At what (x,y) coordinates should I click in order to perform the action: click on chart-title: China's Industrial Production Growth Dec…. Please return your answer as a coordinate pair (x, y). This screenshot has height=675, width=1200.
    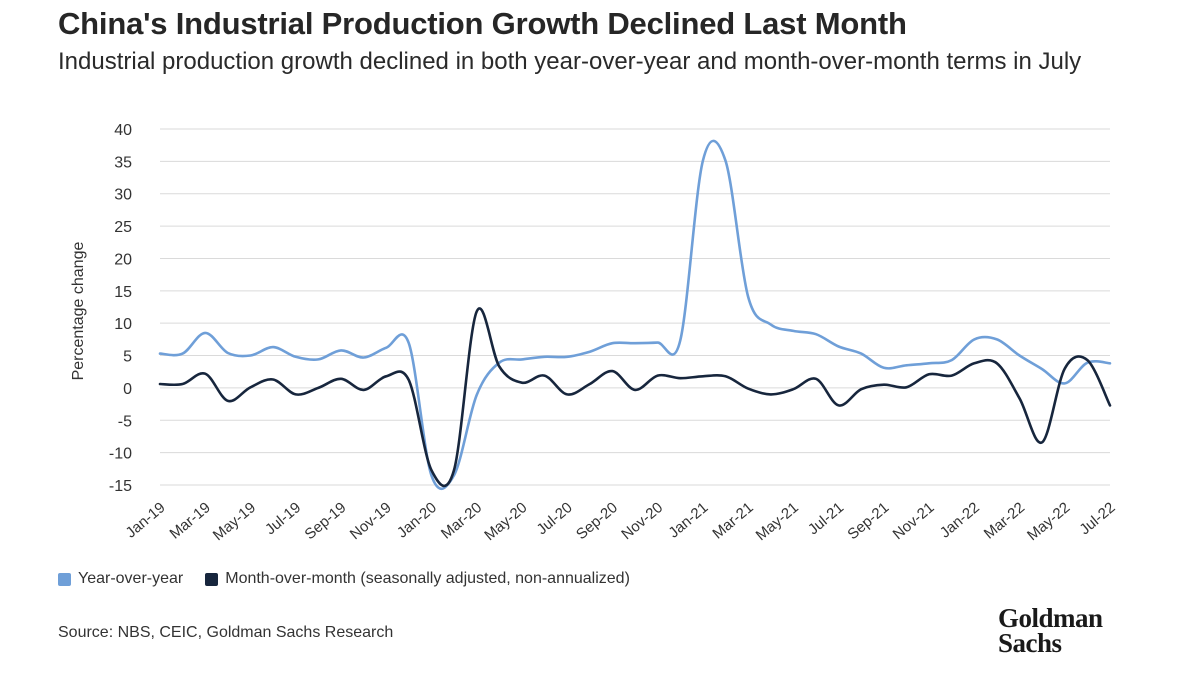
    Looking at the image, I should click on (482, 23).